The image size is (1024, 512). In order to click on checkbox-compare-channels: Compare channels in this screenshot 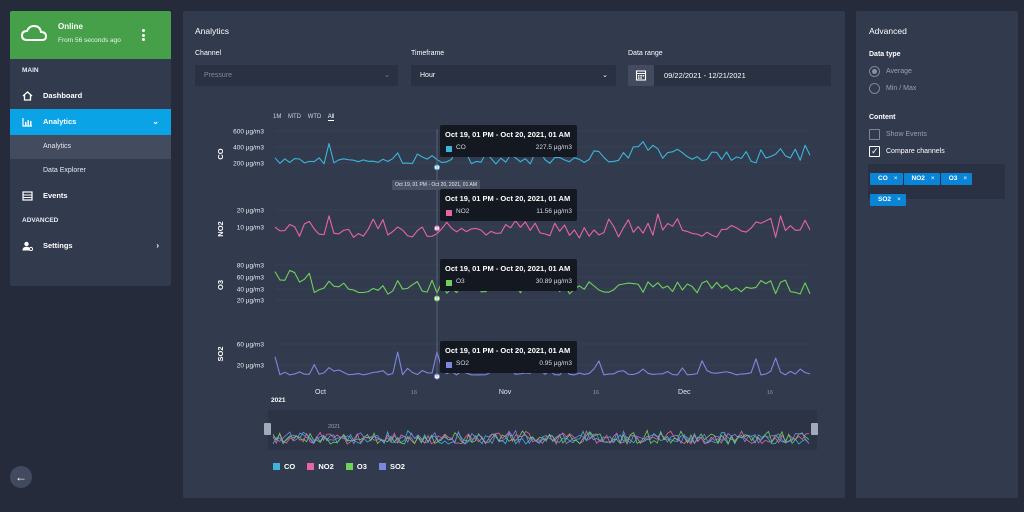, I will do `click(907, 151)`.